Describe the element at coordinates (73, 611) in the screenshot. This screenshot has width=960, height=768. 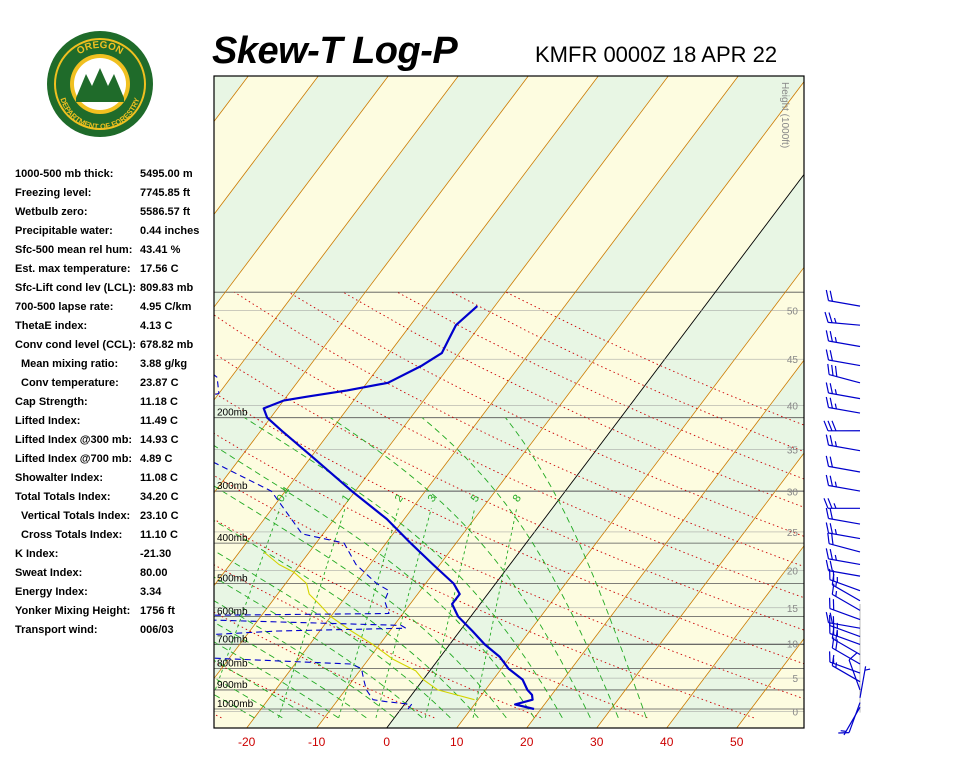
I see `stat-label: Yonker Mixing Height:` at that location.